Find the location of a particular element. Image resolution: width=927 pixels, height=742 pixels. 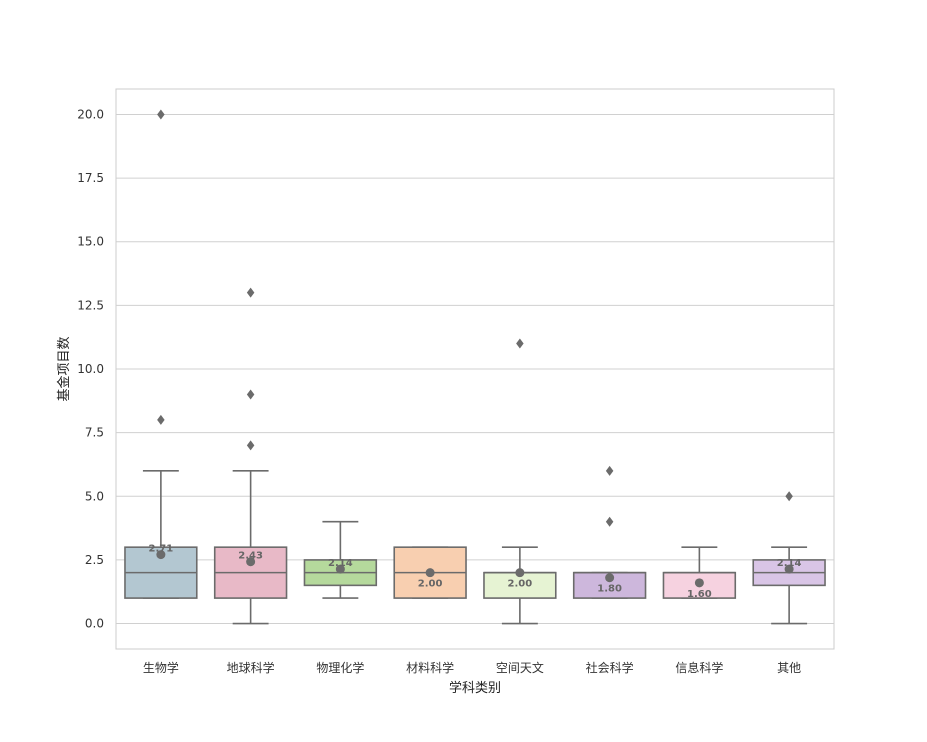

x-tick-label: 信息科学 is located at coordinates (699, 667).